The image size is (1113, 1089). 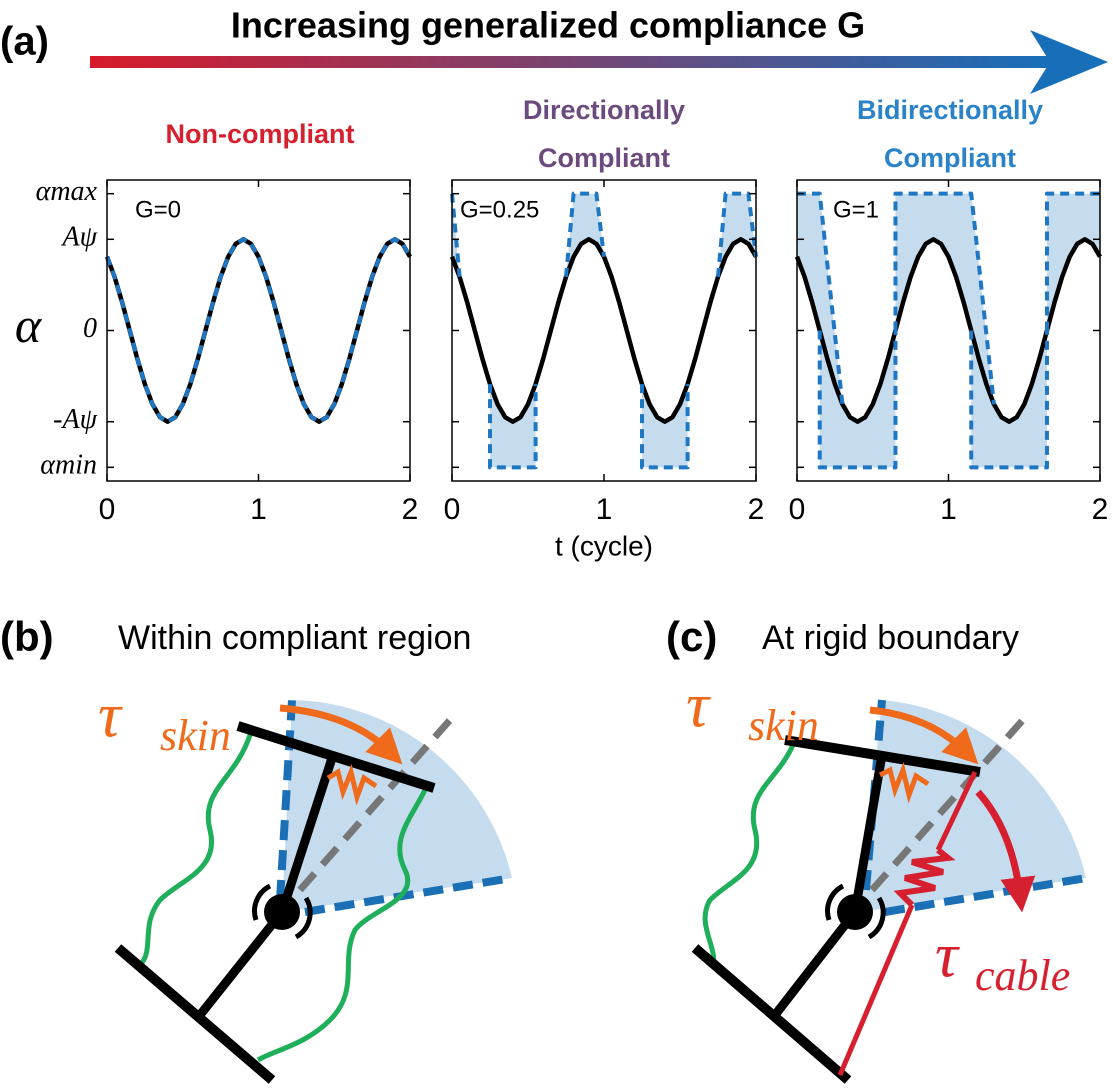 I want to click on y-tick-label: 0, so click(x=90, y=328).